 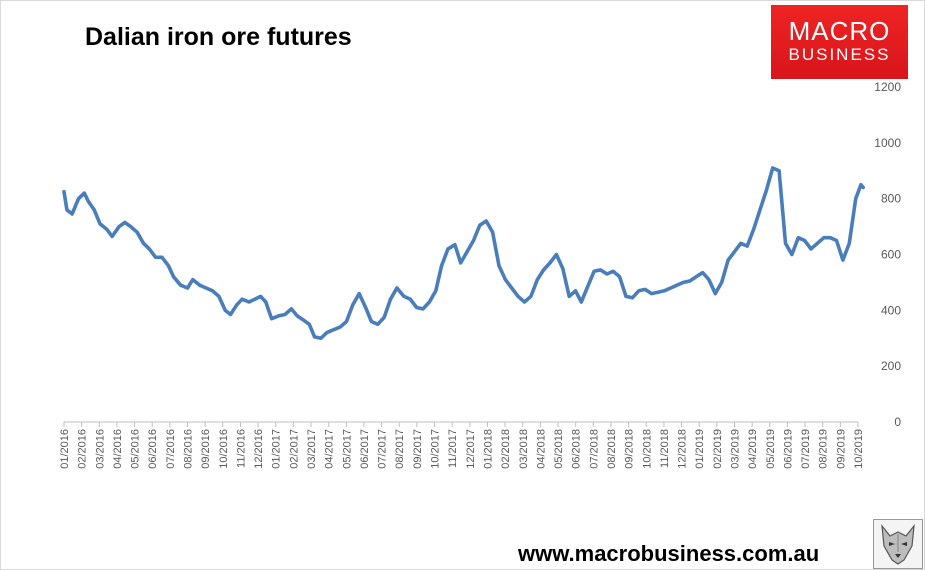 I want to click on x-tick-label: 03/2016, so click(x=100, y=449).